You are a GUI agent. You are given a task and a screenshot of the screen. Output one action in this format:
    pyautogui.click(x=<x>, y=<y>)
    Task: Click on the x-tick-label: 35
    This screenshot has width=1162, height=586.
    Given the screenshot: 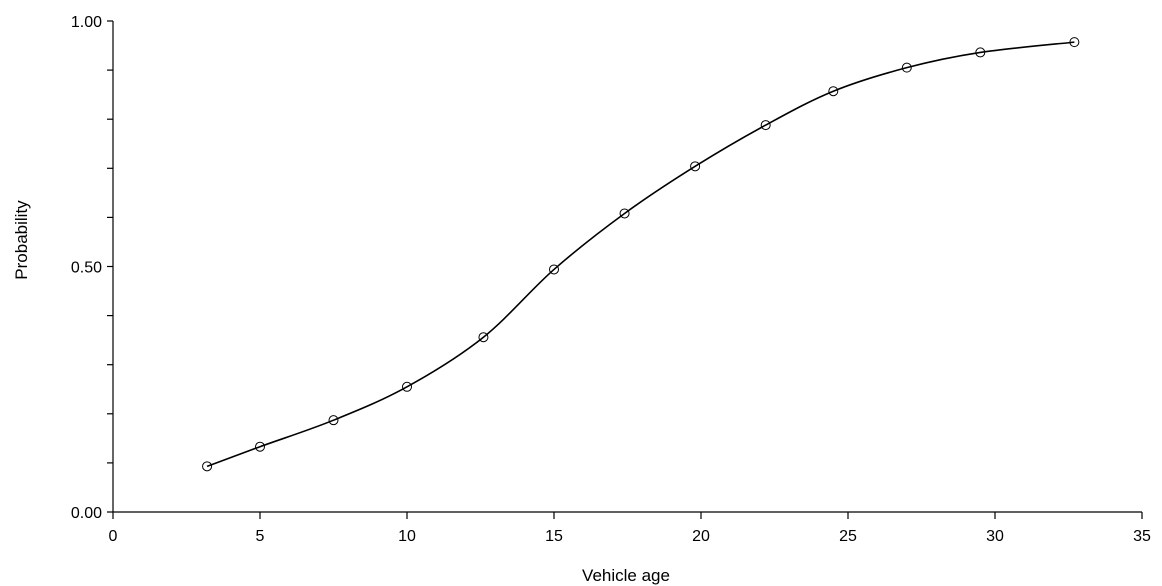 What is the action you would take?
    pyautogui.click(x=1142, y=536)
    